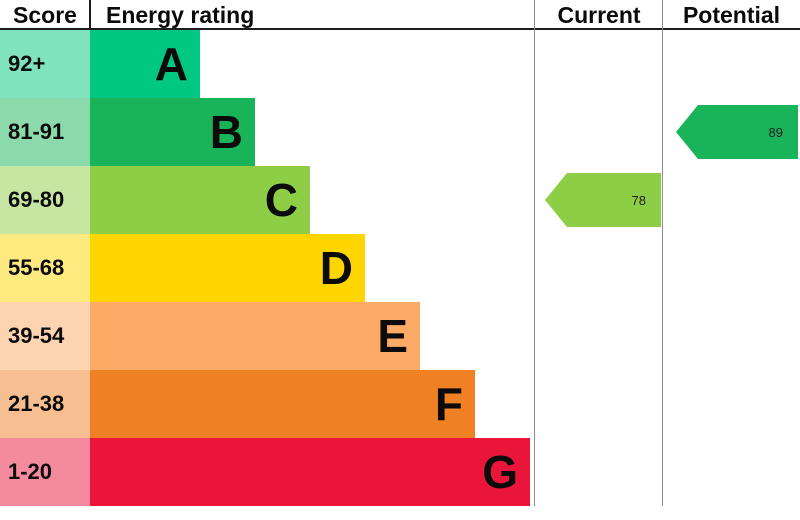 Image resolution: width=800 pixels, height=520 pixels. What do you see at coordinates (400, 200) in the screenshot?
I see `band-row-c: 69-80 C` at bounding box center [400, 200].